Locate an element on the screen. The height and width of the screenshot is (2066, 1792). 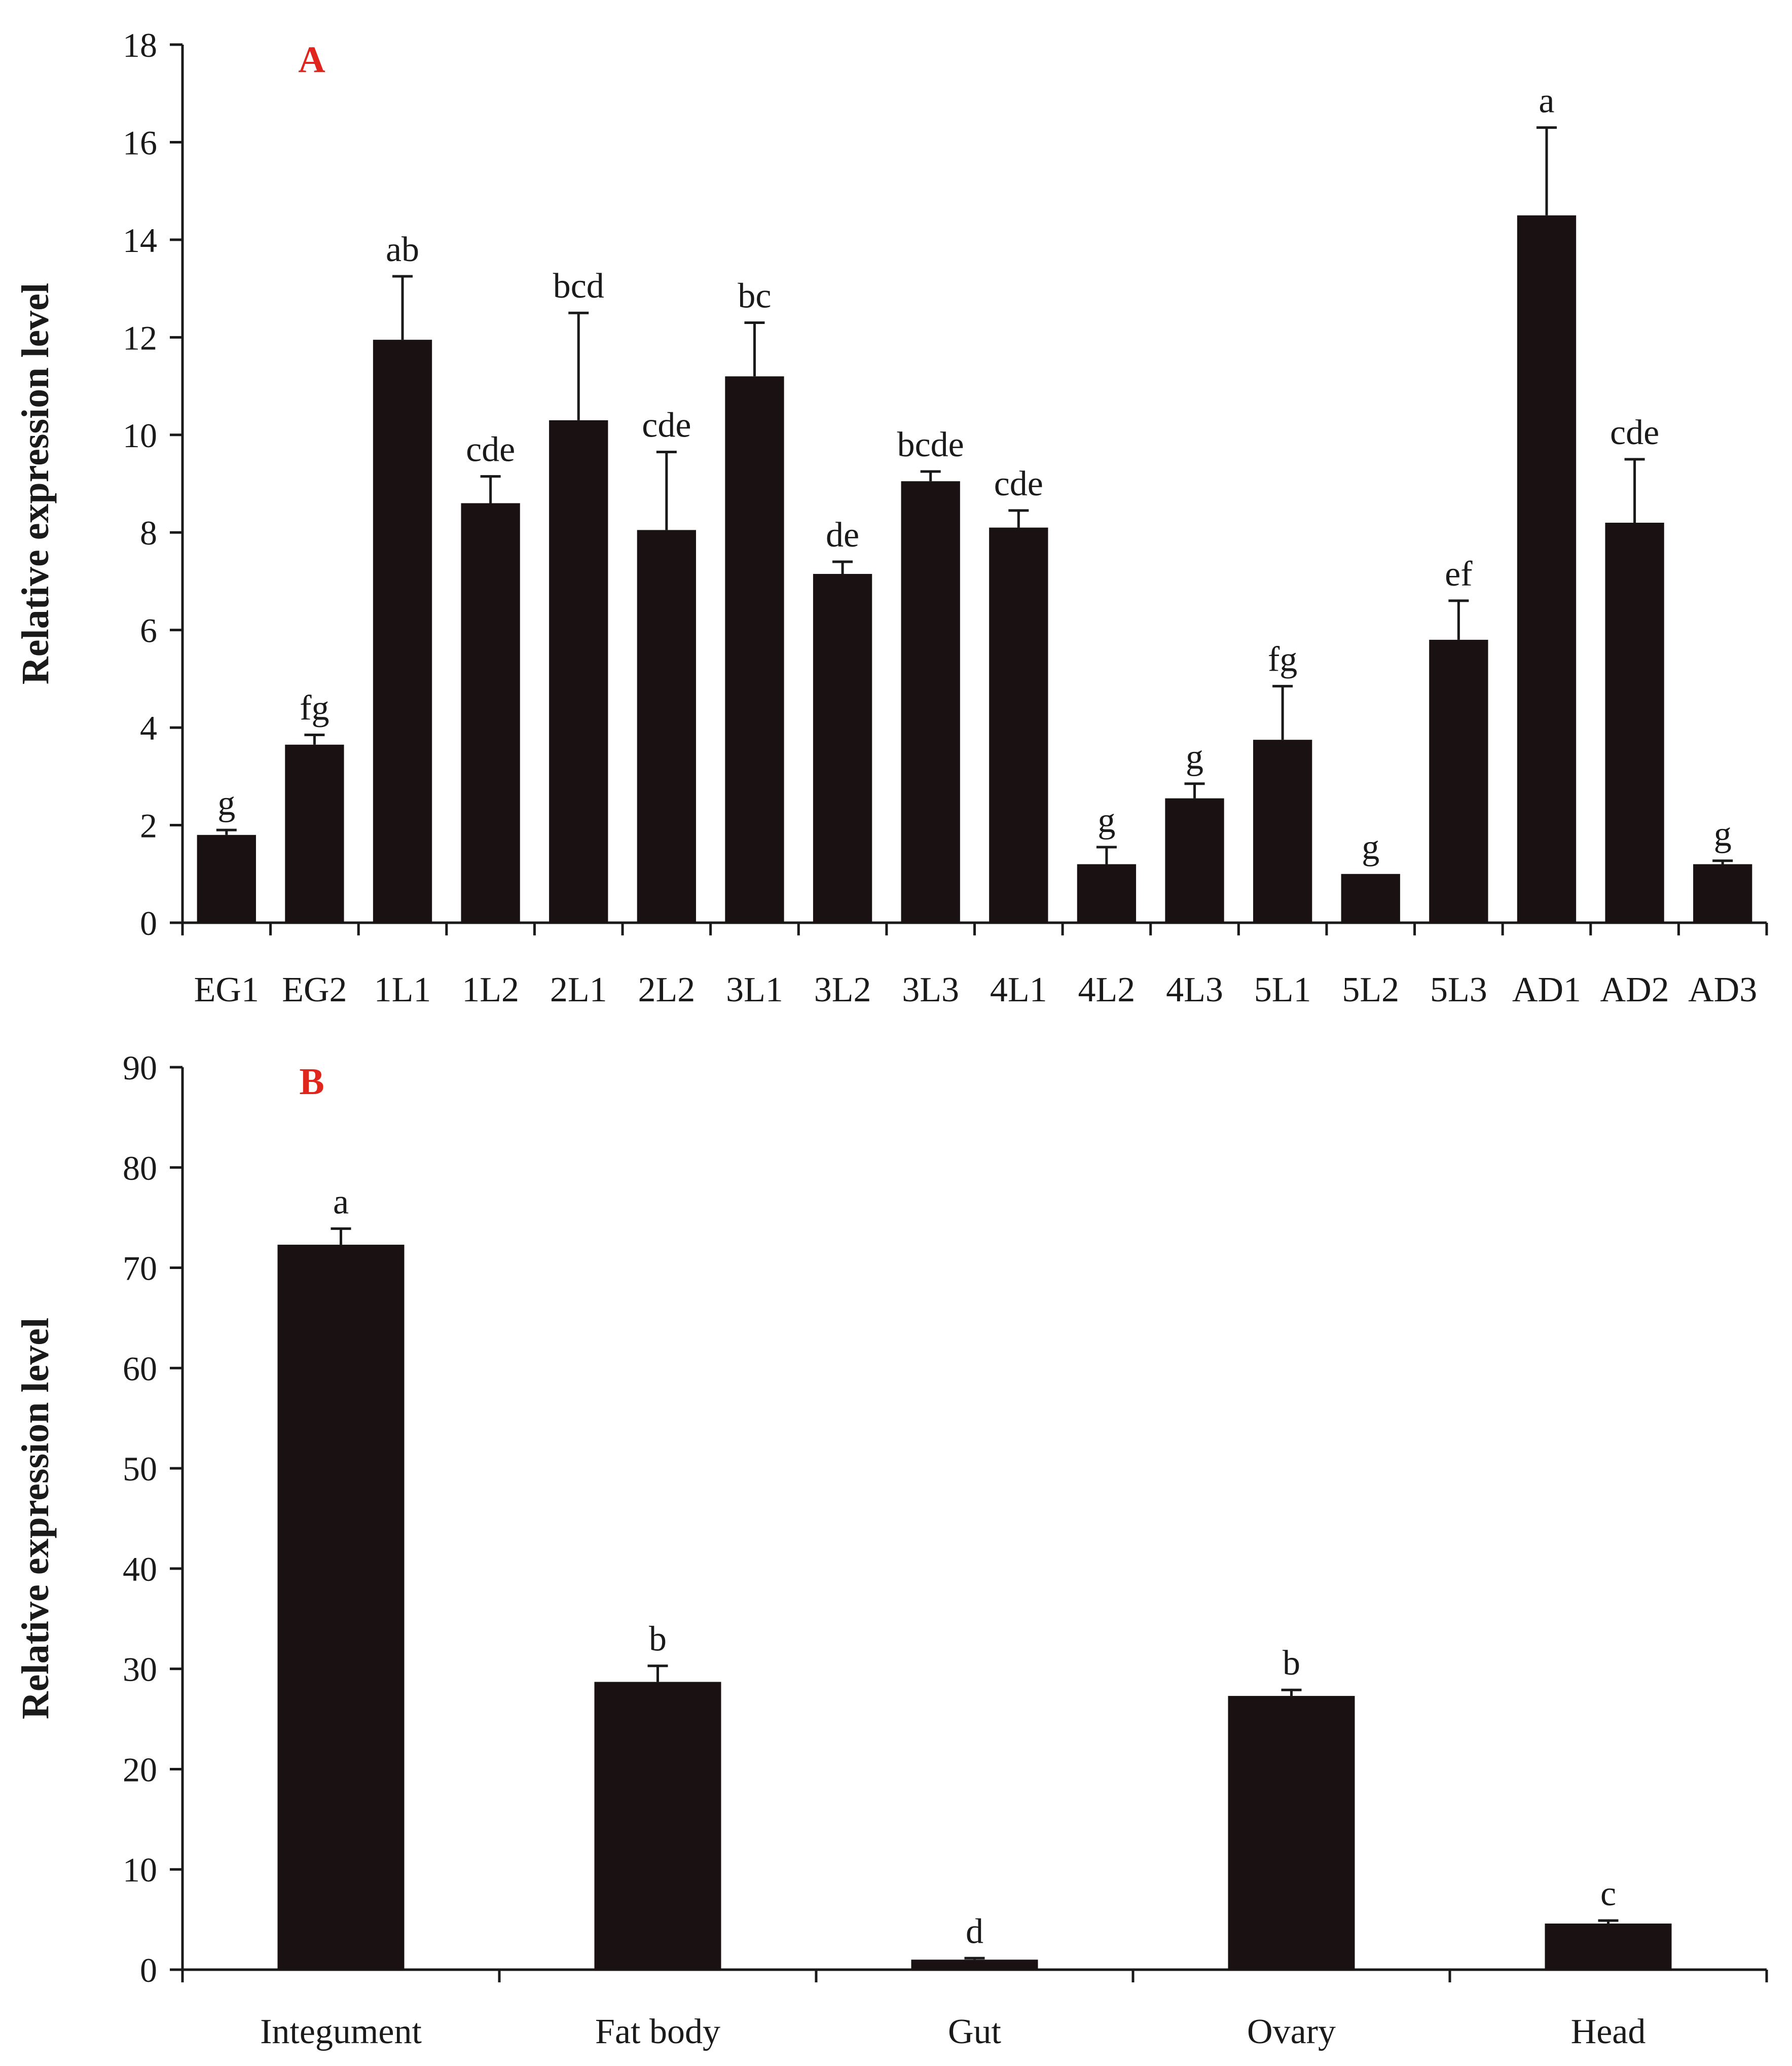
panel-label: B is located at coordinates (311, 1082).